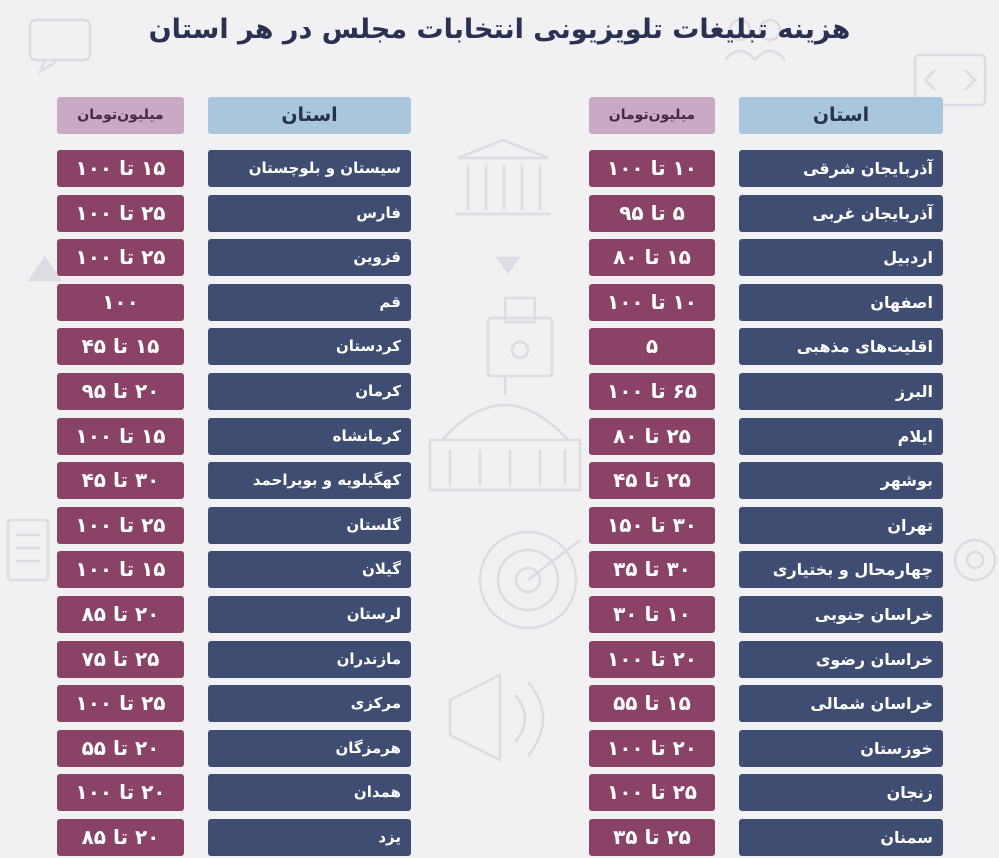  I want to click on amount-cell: ۱۰۰, so click(120, 302).